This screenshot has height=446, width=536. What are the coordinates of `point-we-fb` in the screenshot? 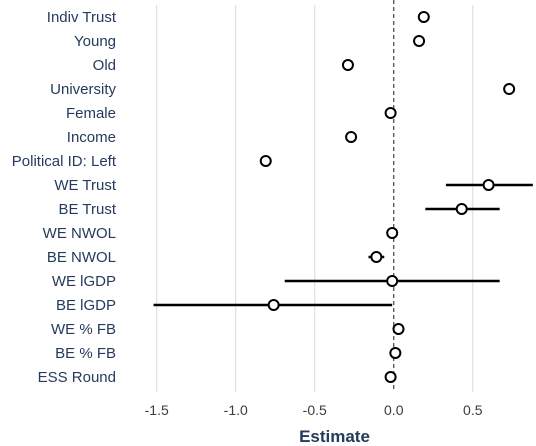 It's located at (398, 329).